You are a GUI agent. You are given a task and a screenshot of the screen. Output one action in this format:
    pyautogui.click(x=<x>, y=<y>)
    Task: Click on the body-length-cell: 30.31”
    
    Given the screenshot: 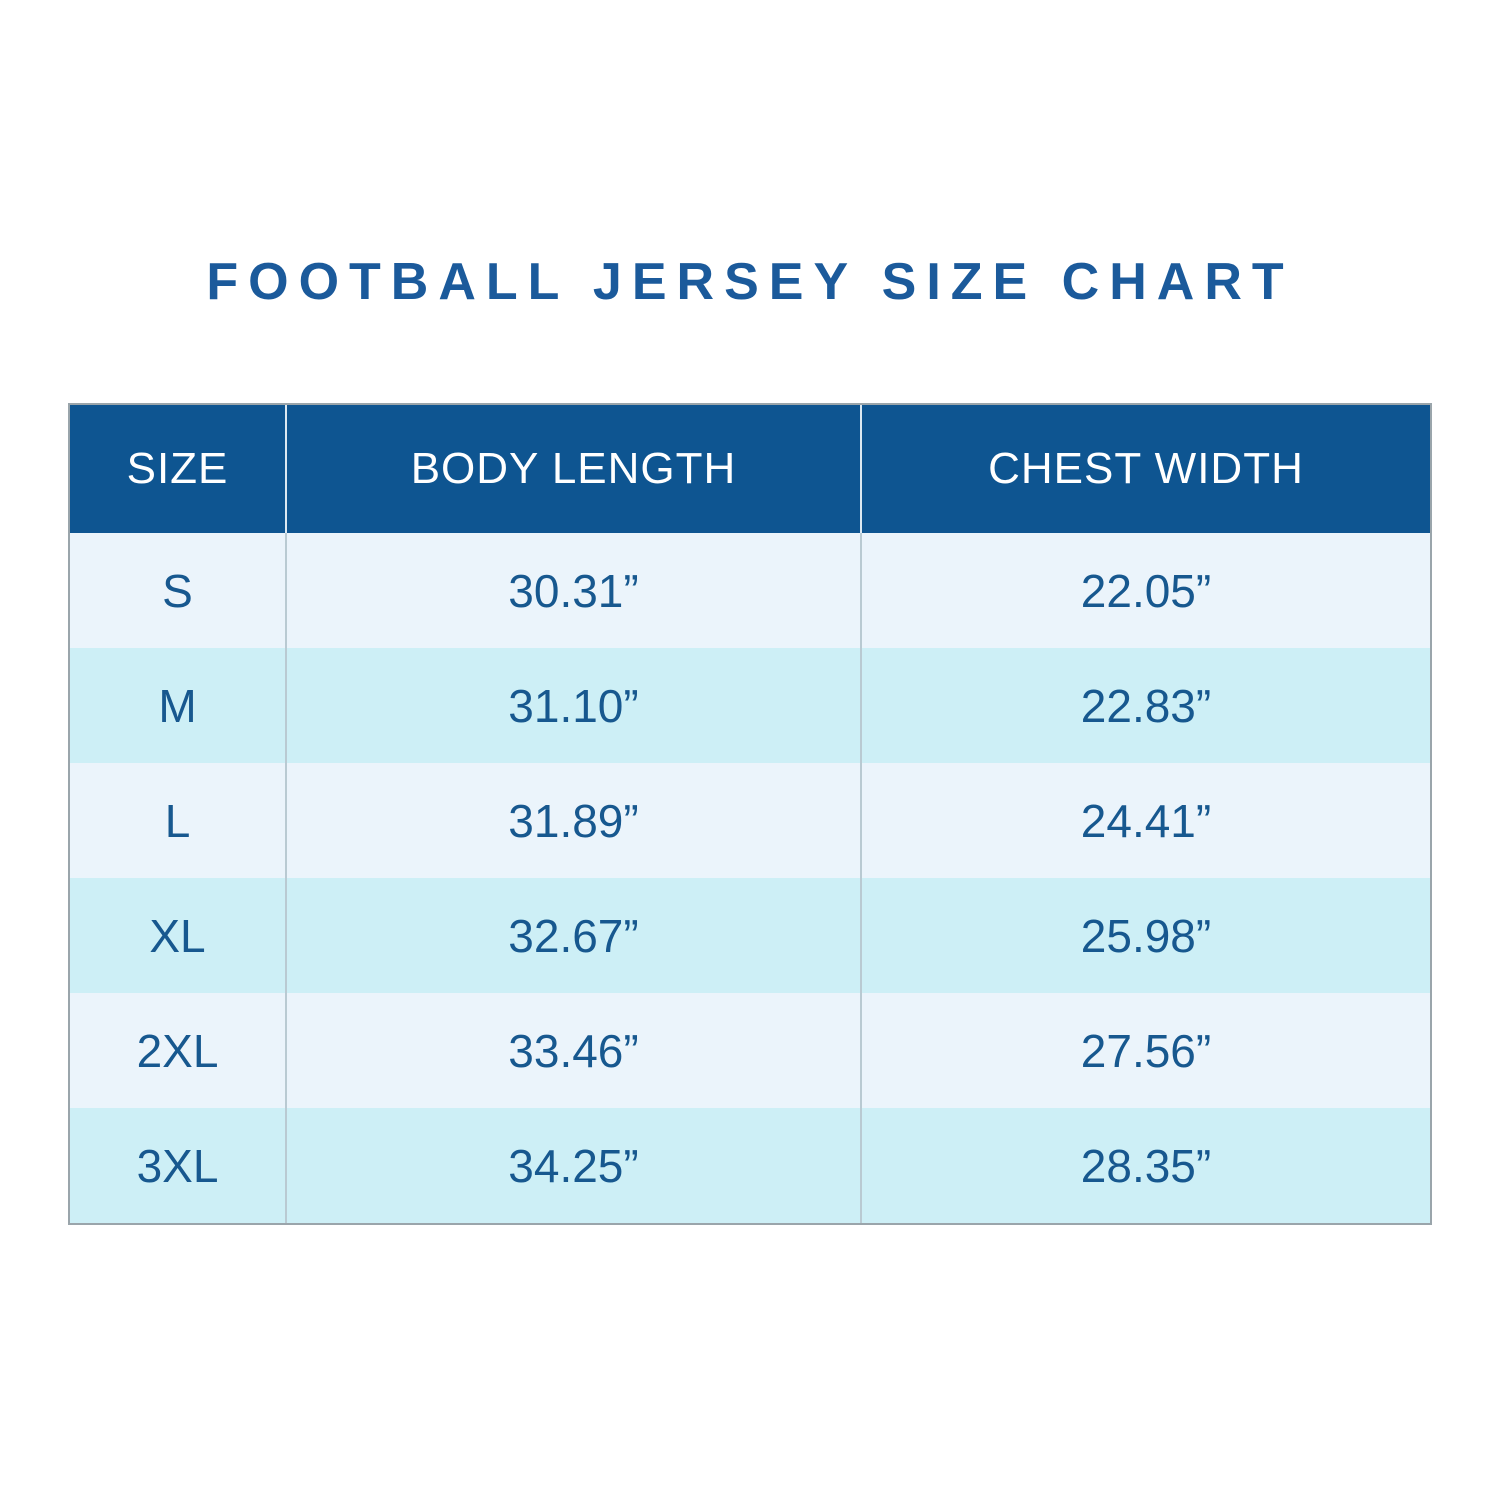 What is the action you would take?
    pyautogui.click(x=572, y=590)
    